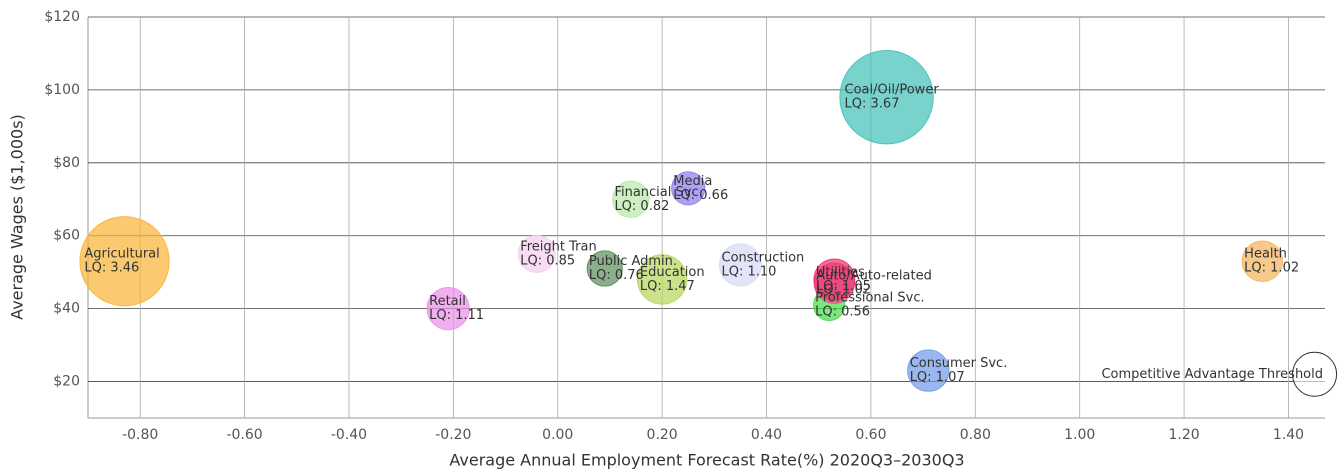 The height and width of the screenshot is (472, 1341). Describe the element at coordinates (692, 181) in the screenshot. I see `bubble-name: Media` at that location.